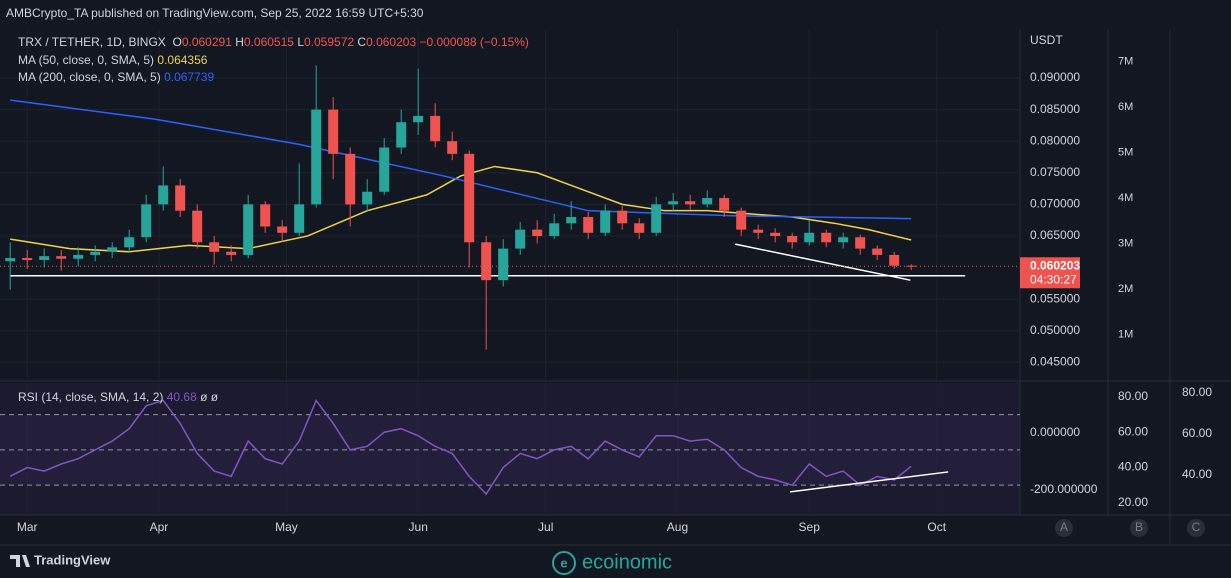 The height and width of the screenshot is (578, 1231). What do you see at coordinates (86, 60) in the screenshot?
I see `ma-name: MA (50, close, 0, SMA, 5)` at bounding box center [86, 60].